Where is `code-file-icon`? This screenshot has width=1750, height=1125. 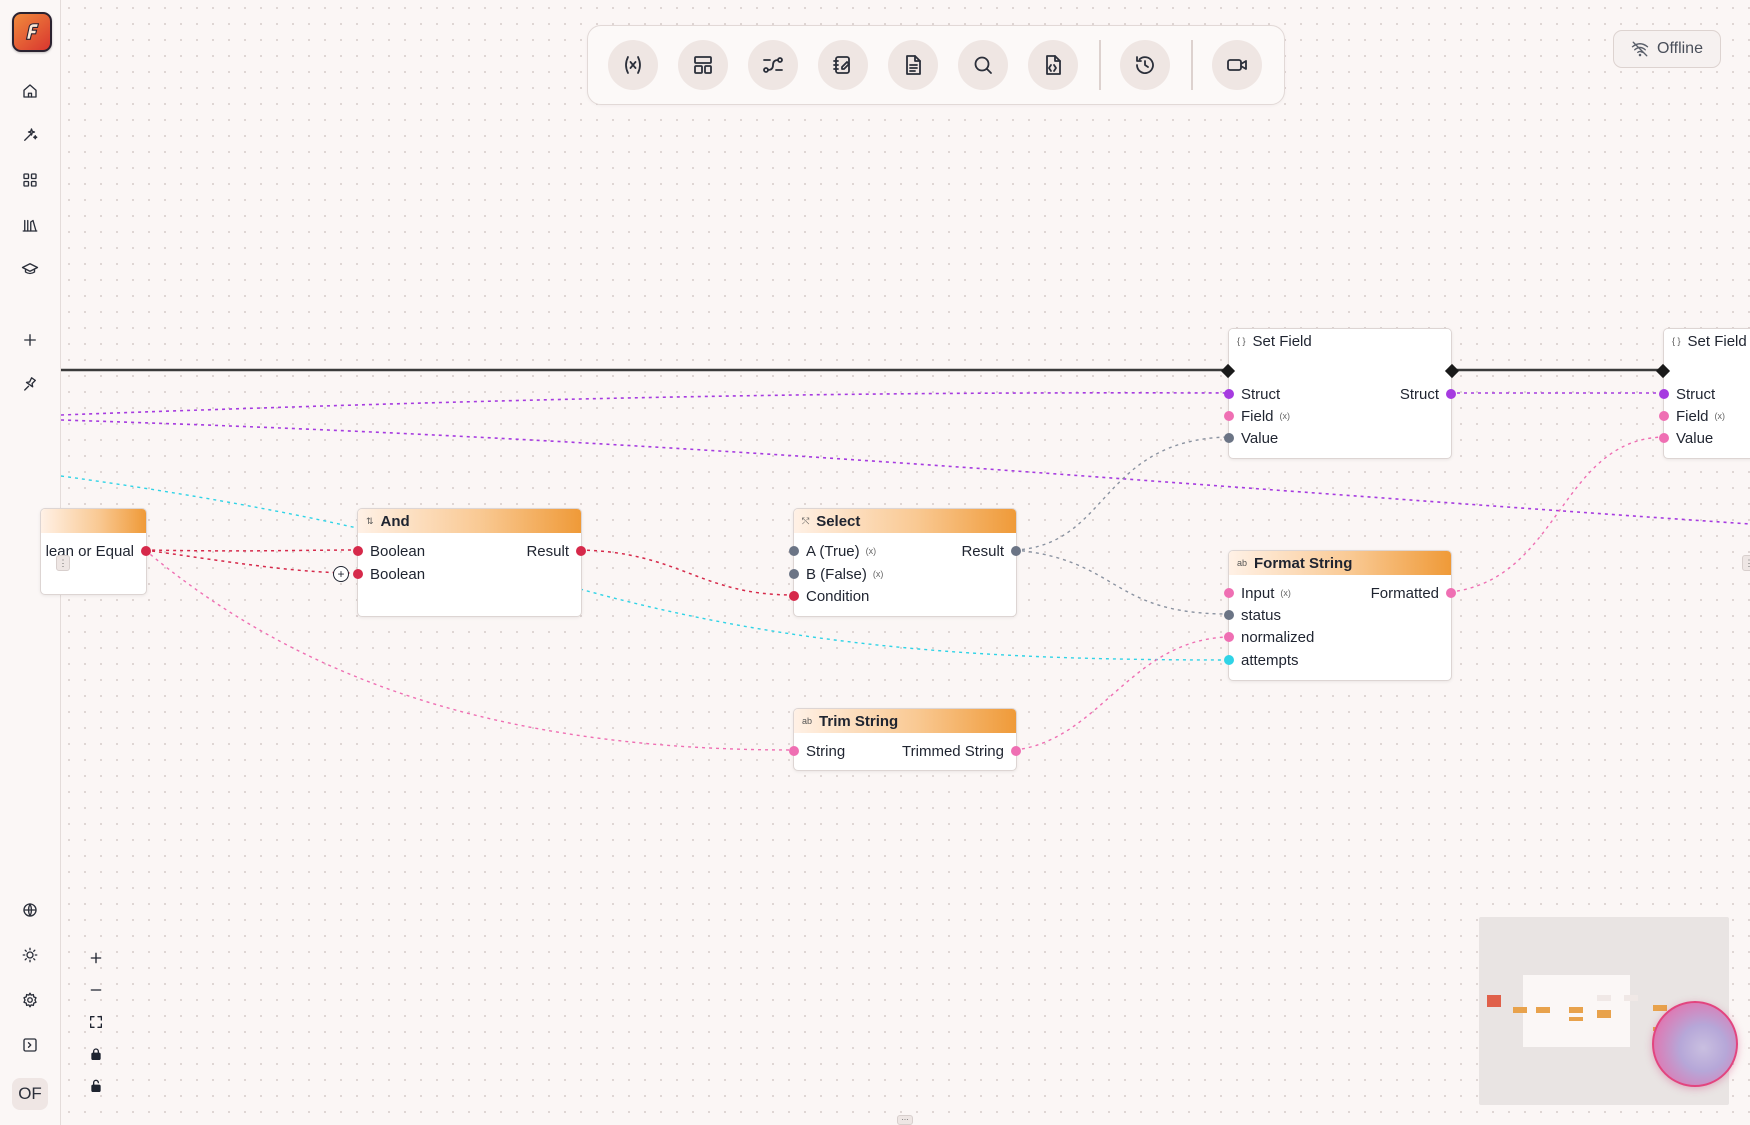 code-file-icon is located at coordinates (1053, 65).